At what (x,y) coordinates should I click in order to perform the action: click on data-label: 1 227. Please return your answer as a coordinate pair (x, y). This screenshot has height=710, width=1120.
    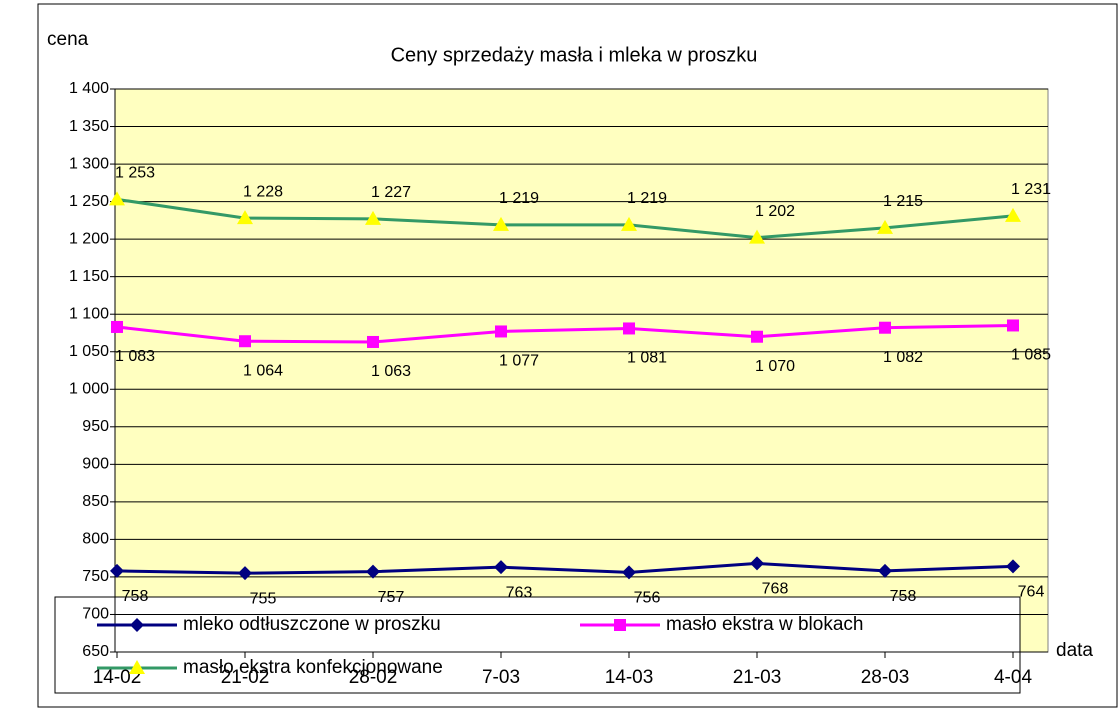
    Looking at the image, I should click on (391, 192).